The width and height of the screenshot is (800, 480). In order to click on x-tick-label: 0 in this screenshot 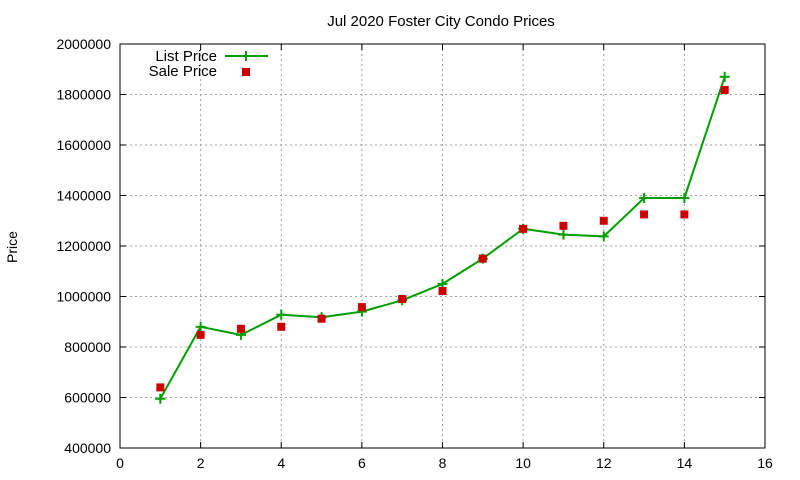, I will do `click(120, 463)`.